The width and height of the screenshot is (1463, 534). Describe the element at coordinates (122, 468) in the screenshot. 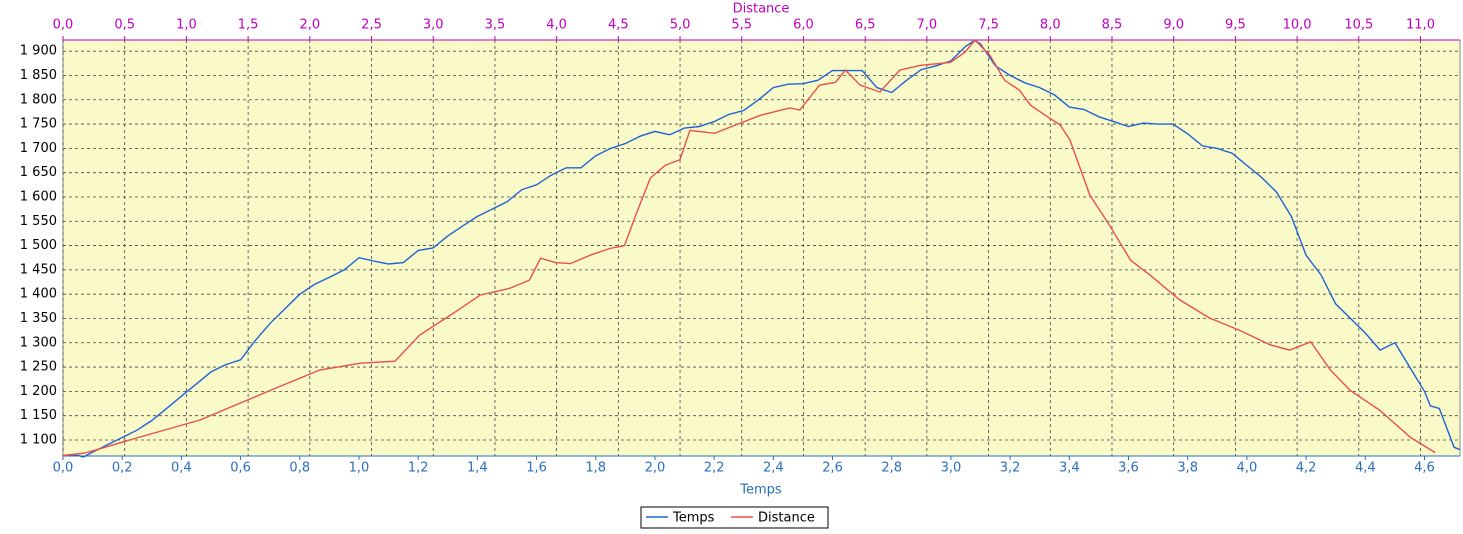

I see `x-tick-label: 0,2` at that location.